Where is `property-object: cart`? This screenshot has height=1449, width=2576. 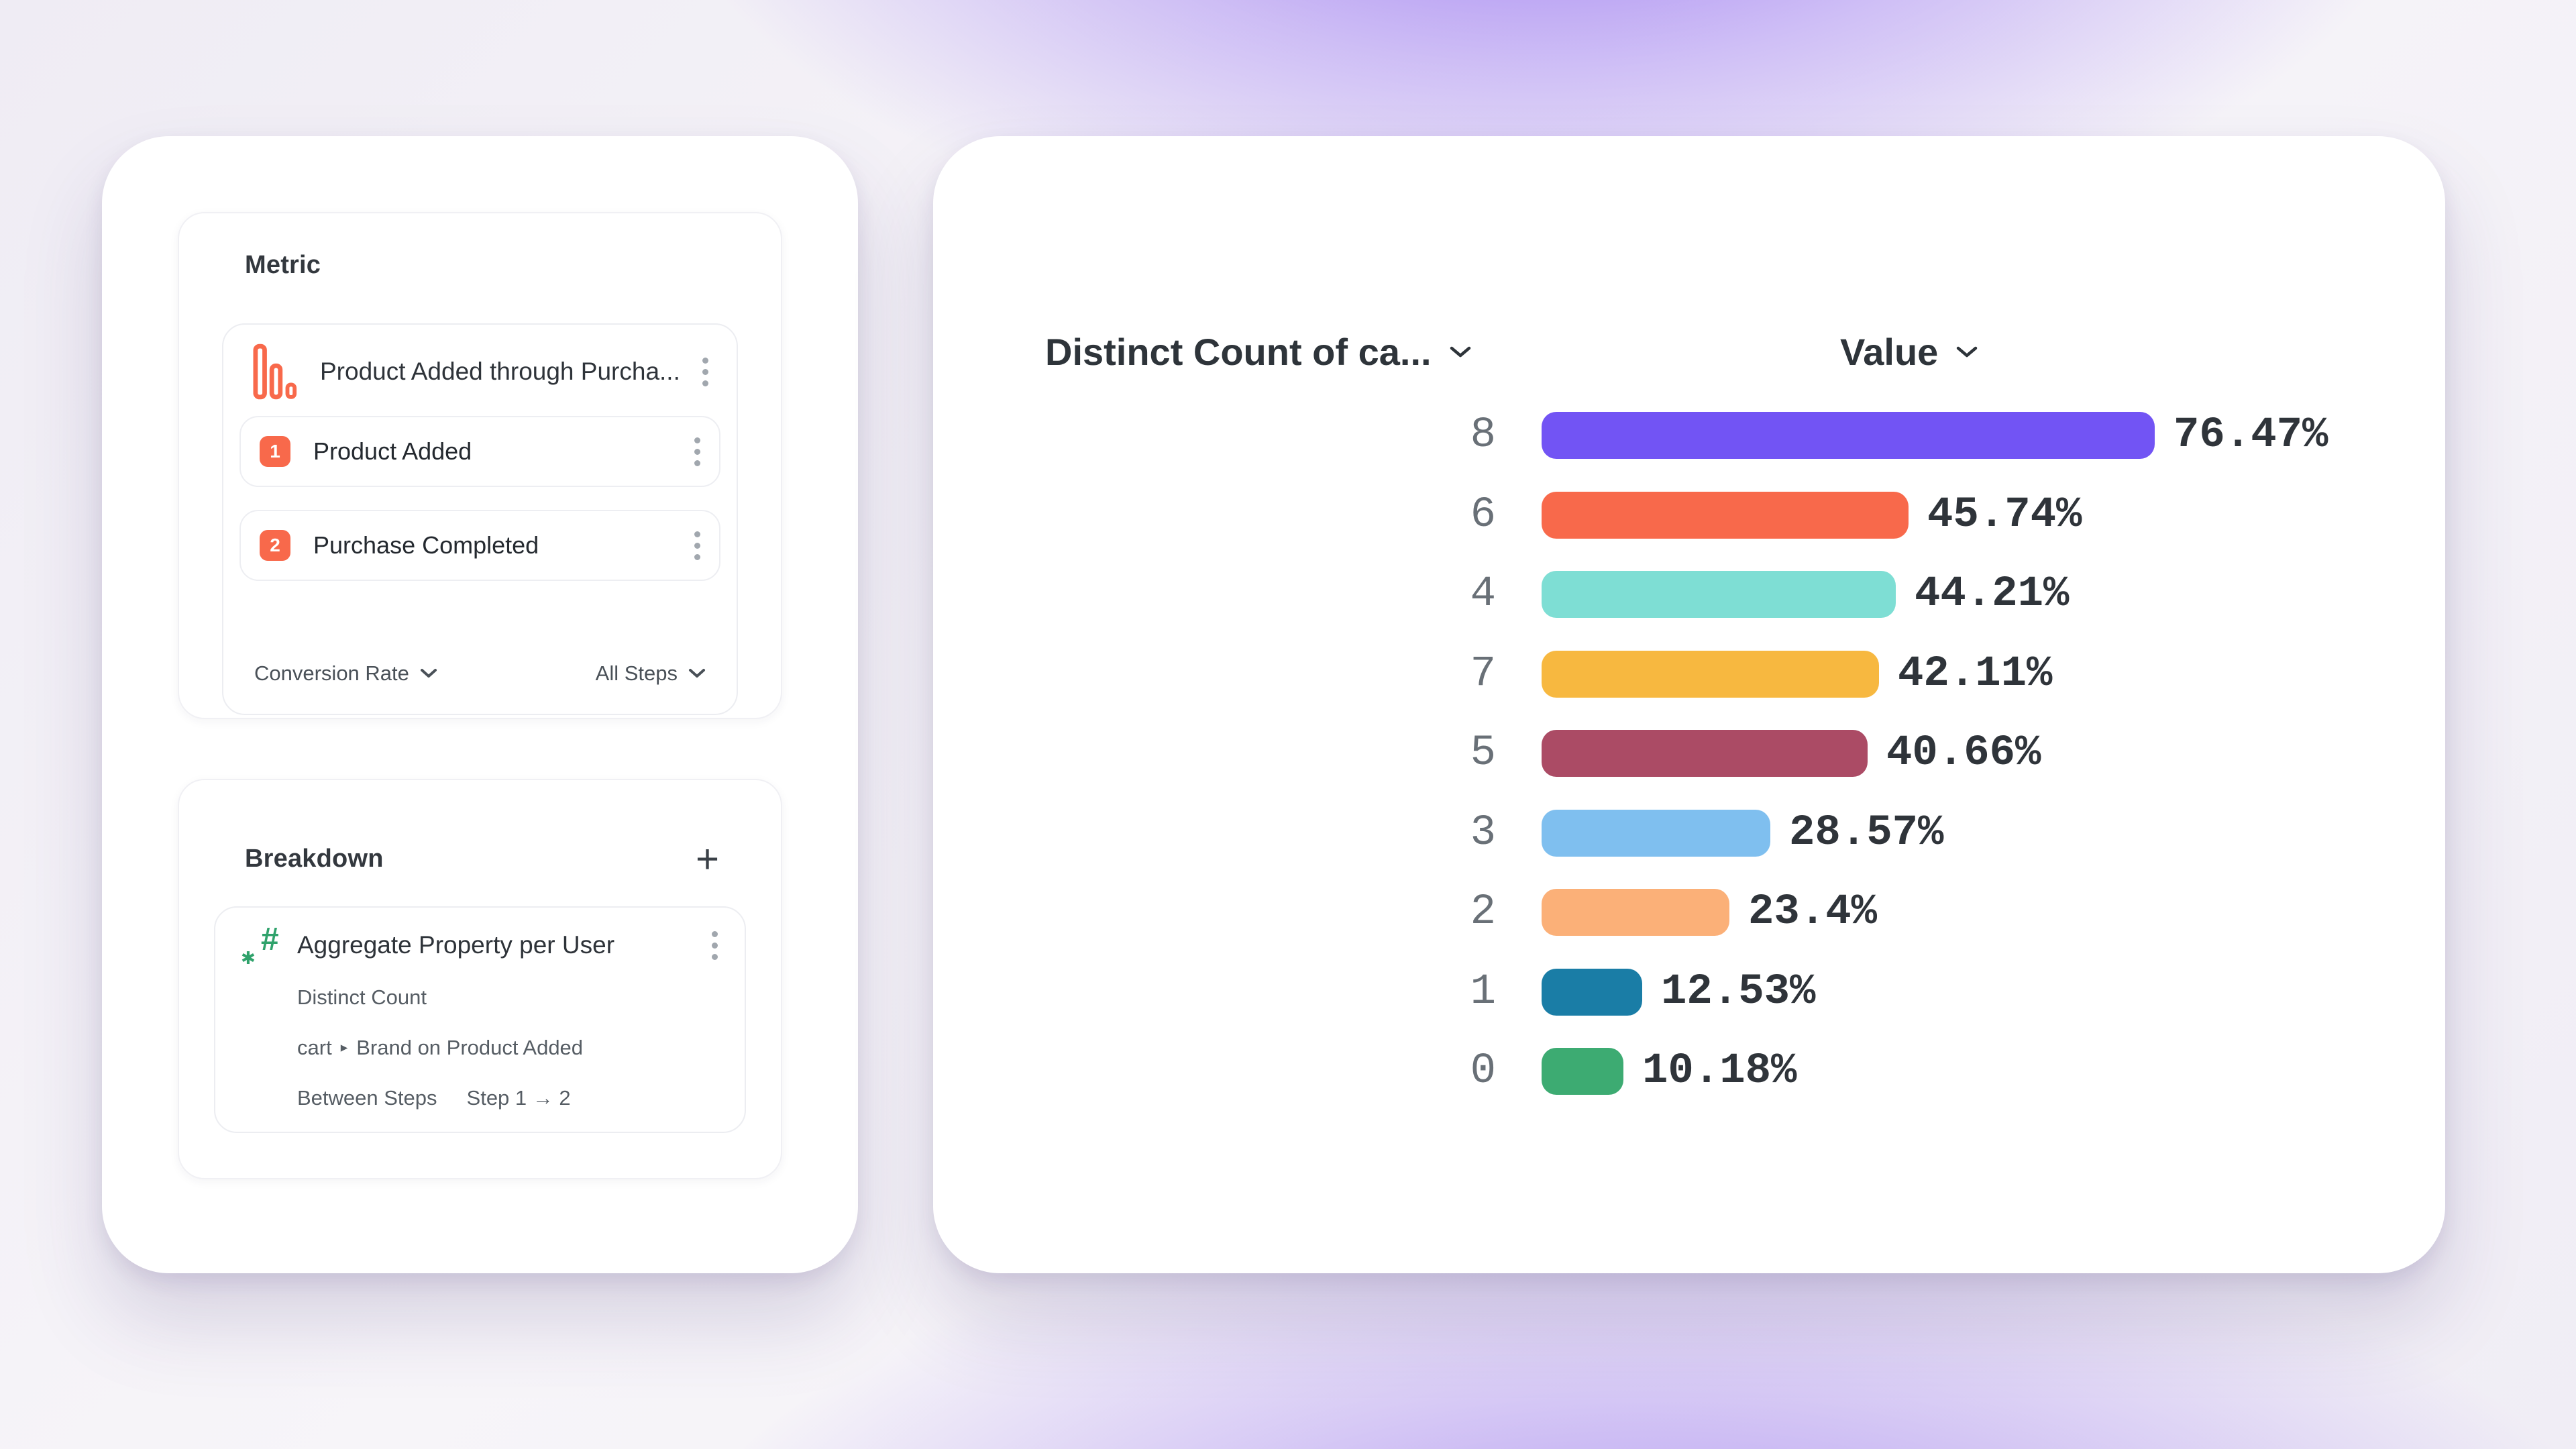
property-object: cart is located at coordinates (314, 1047).